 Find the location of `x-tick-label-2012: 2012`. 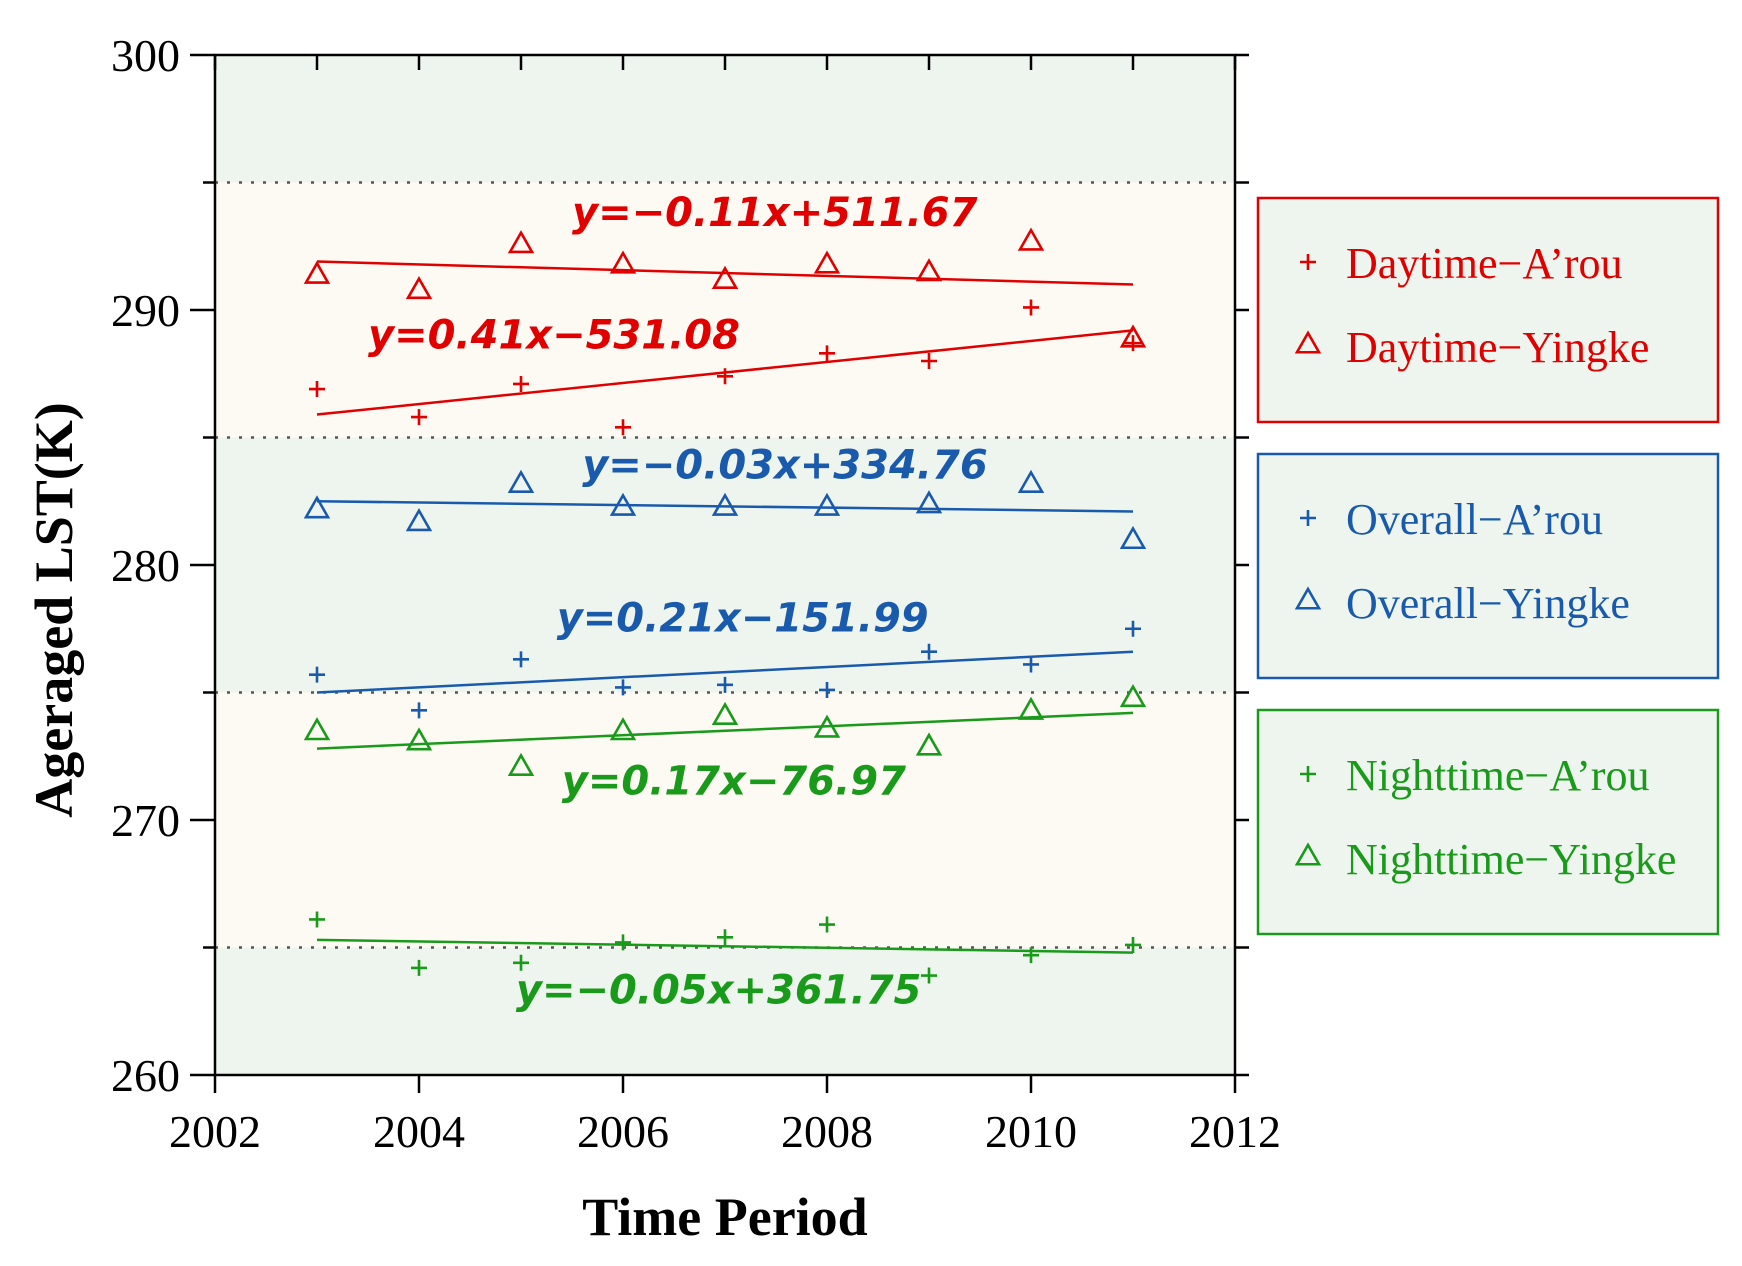

x-tick-label-2012: 2012 is located at coordinates (1235, 1131).